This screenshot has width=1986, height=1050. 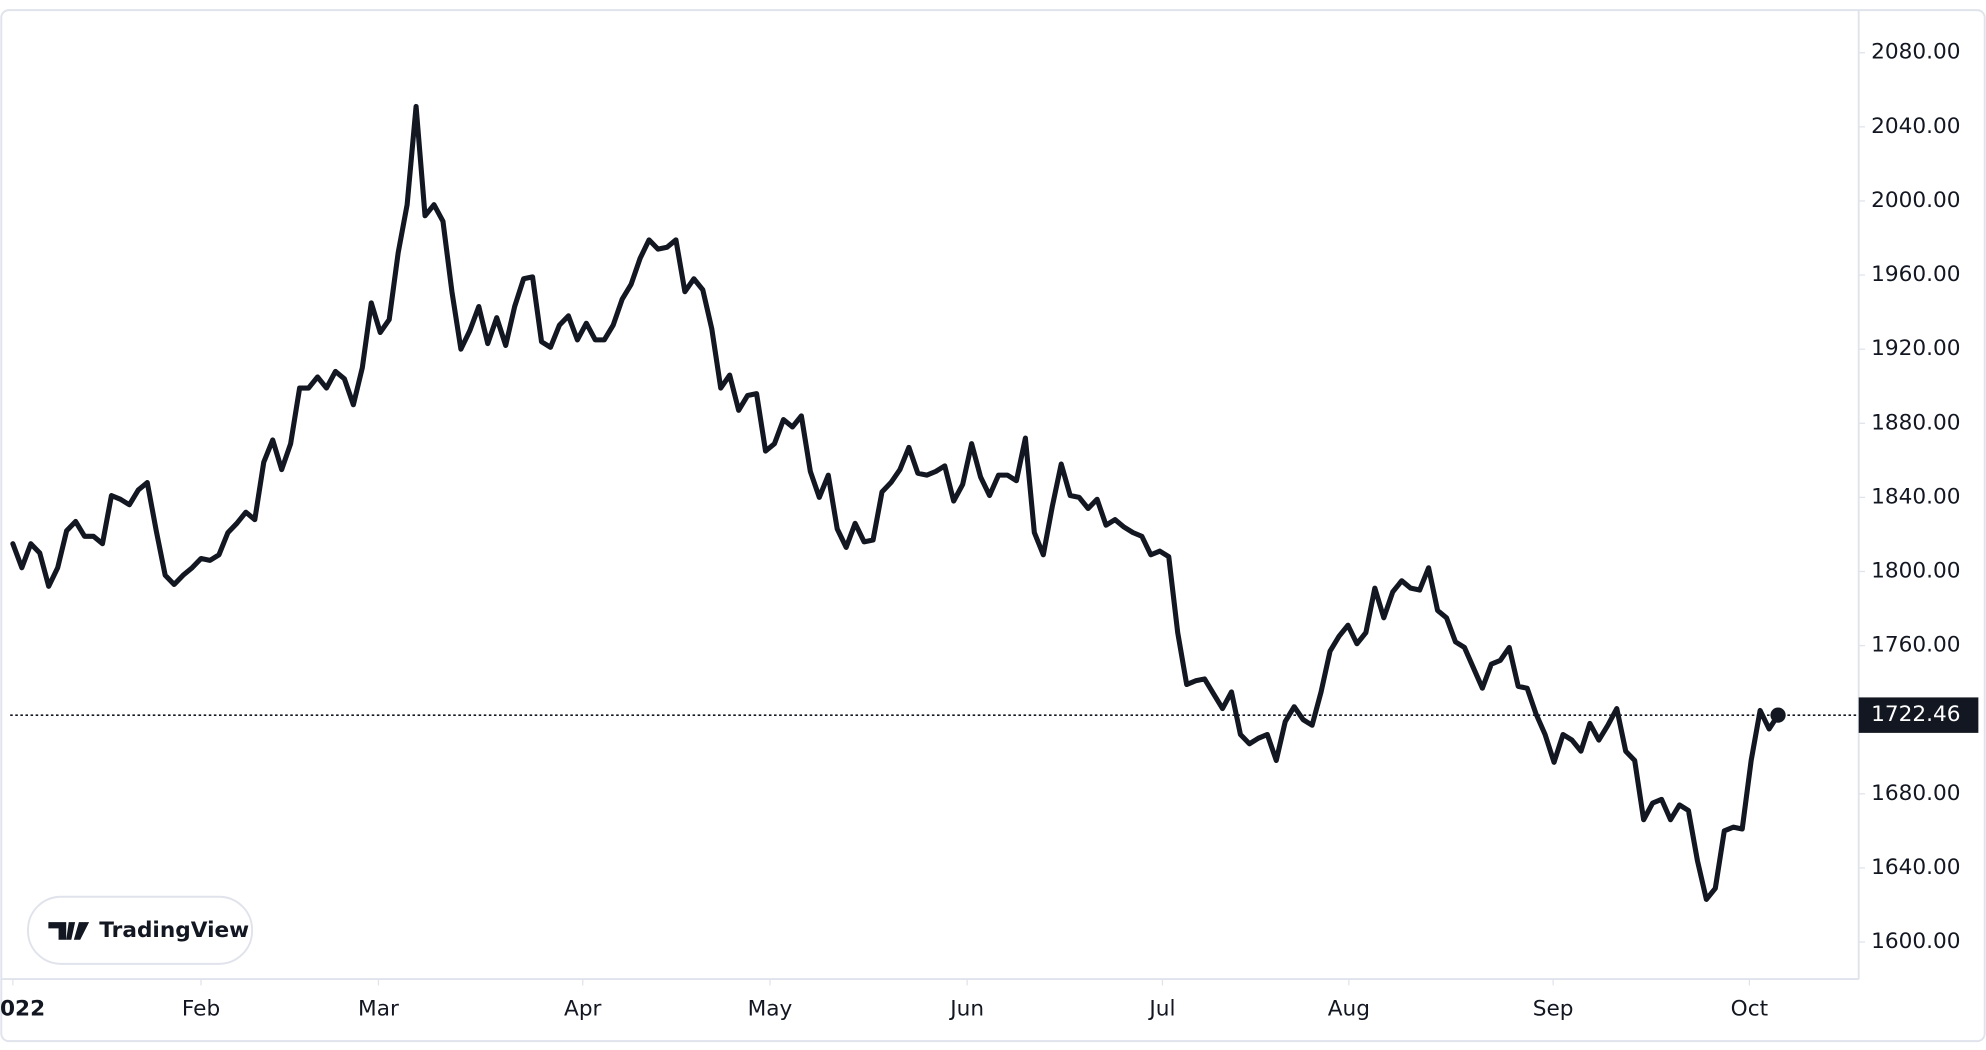 I want to click on watermark-logo, so click(x=69, y=931).